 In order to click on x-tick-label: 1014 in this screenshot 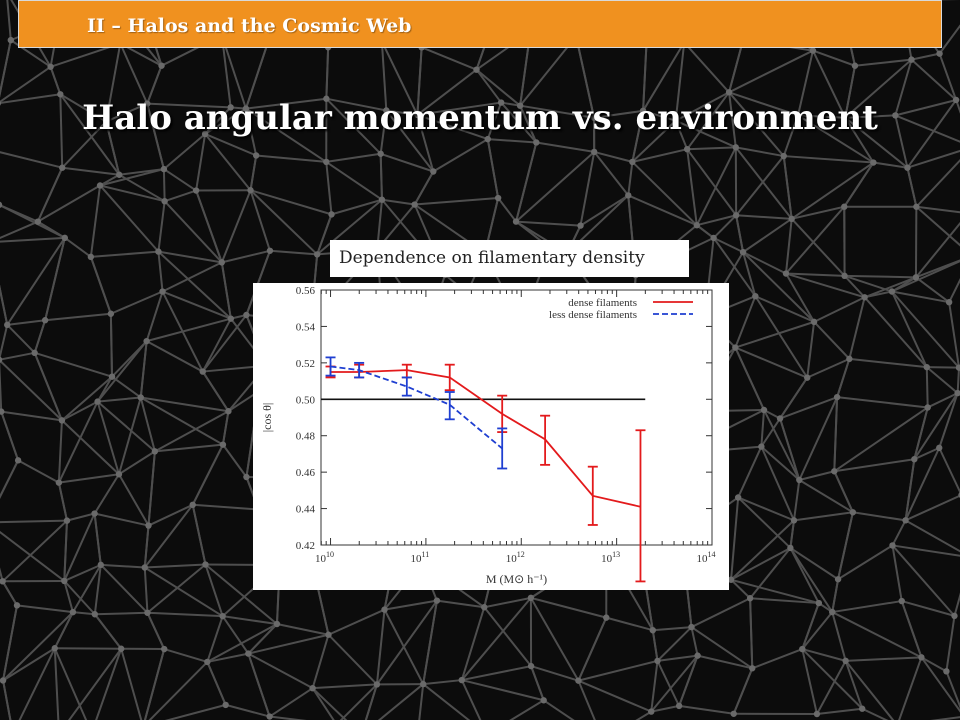, I will do `click(706, 557)`.